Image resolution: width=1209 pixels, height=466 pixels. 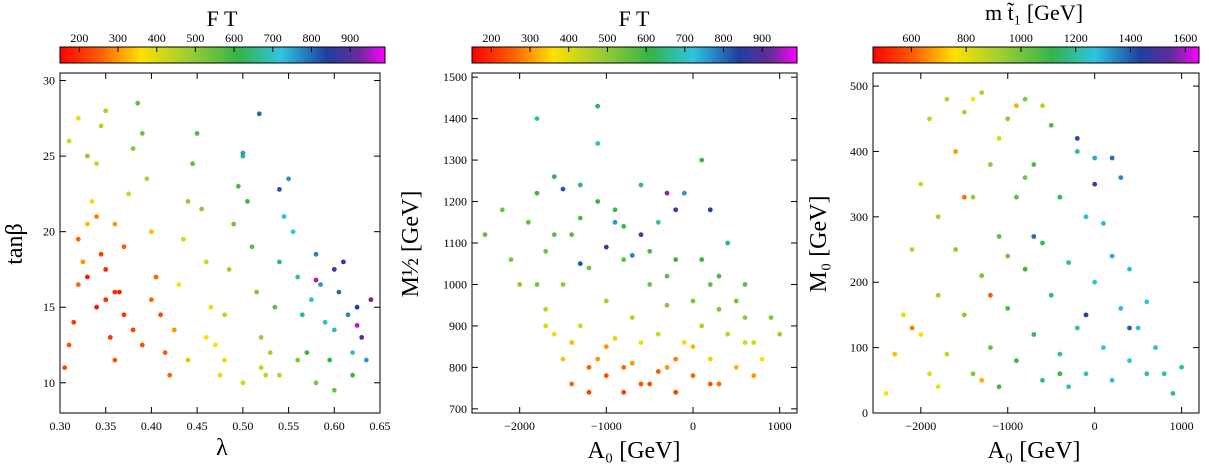 What do you see at coordinates (197, 426) in the screenshot?
I see `x-tick-label: 0.45` at bounding box center [197, 426].